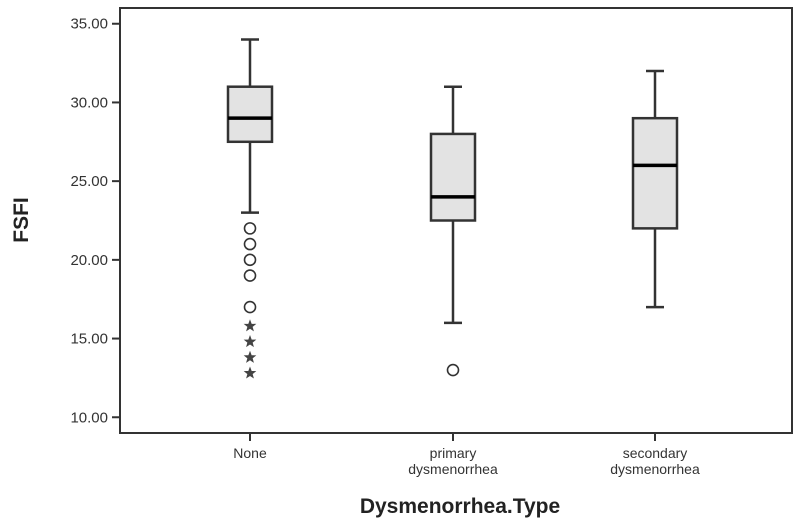 The width and height of the screenshot is (800, 526). What do you see at coordinates (460, 506) in the screenshot?
I see `x-axis-title: Dysmenorrhea.Type` at bounding box center [460, 506].